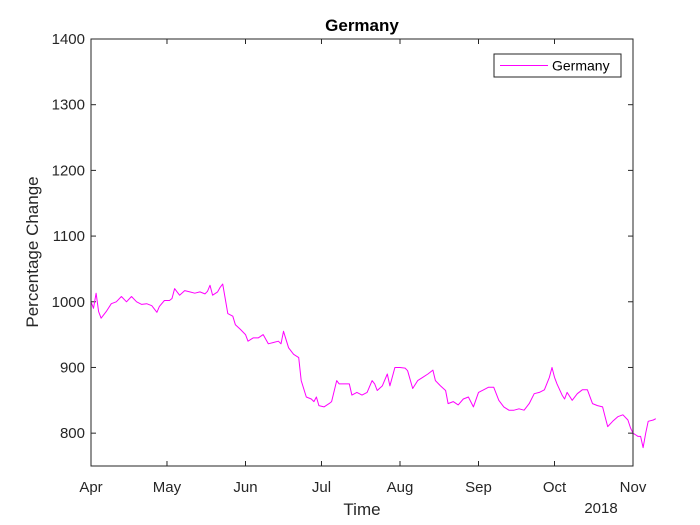 The width and height of the screenshot is (700, 525). What do you see at coordinates (400, 487) in the screenshot?
I see `x-tick-label-aug: Aug` at bounding box center [400, 487].